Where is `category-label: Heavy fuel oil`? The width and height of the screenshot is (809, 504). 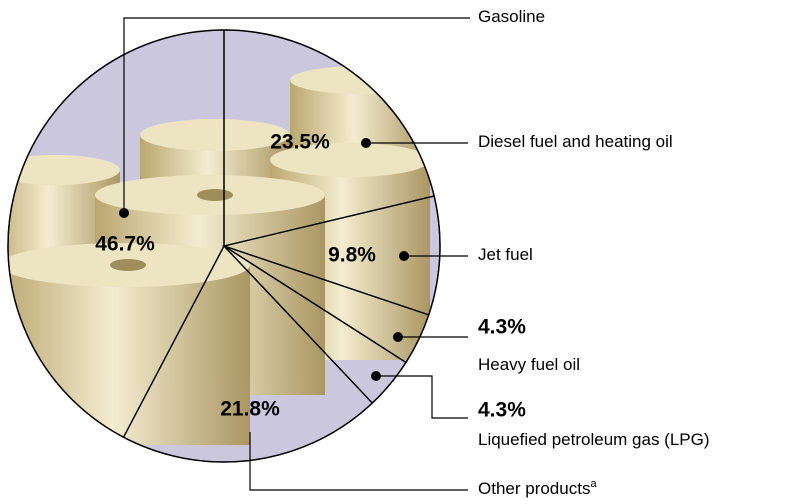 category-label: Heavy fuel oil is located at coordinates (529, 364).